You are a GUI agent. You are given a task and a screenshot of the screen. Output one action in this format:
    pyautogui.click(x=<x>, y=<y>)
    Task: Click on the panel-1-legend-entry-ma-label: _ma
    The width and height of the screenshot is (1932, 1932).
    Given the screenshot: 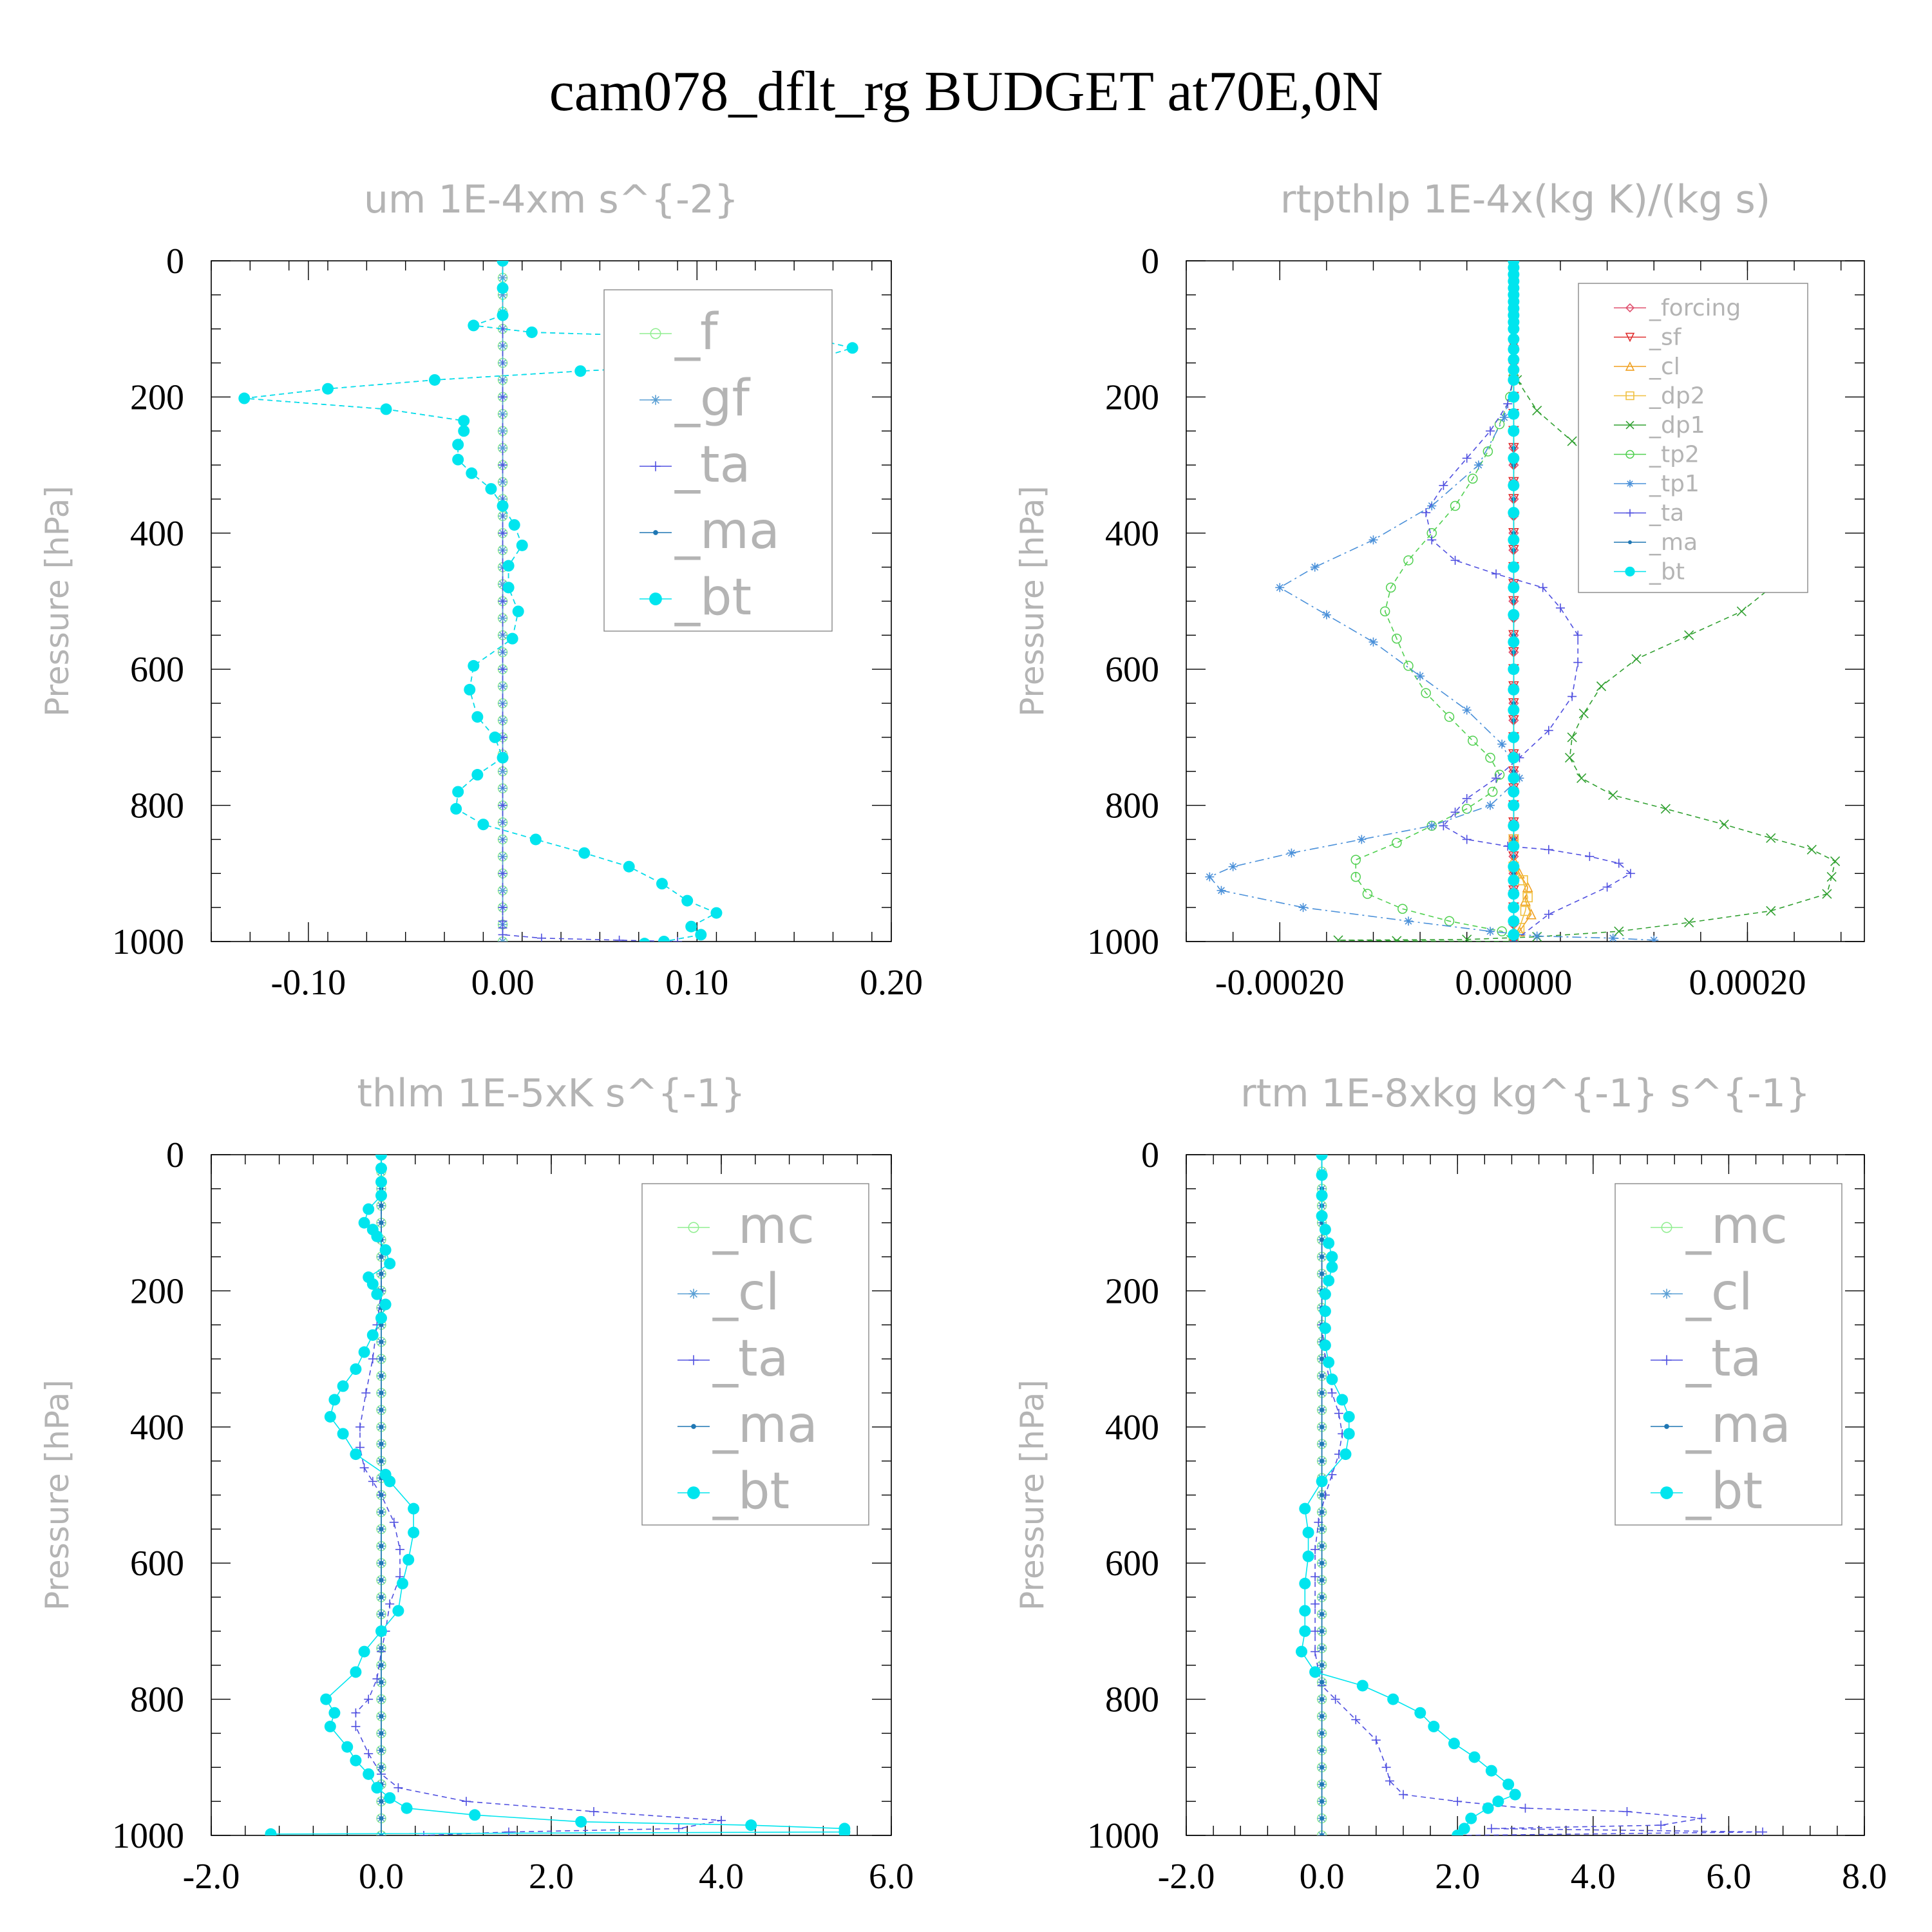 What is the action you would take?
    pyautogui.click(x=727, y=531)
    